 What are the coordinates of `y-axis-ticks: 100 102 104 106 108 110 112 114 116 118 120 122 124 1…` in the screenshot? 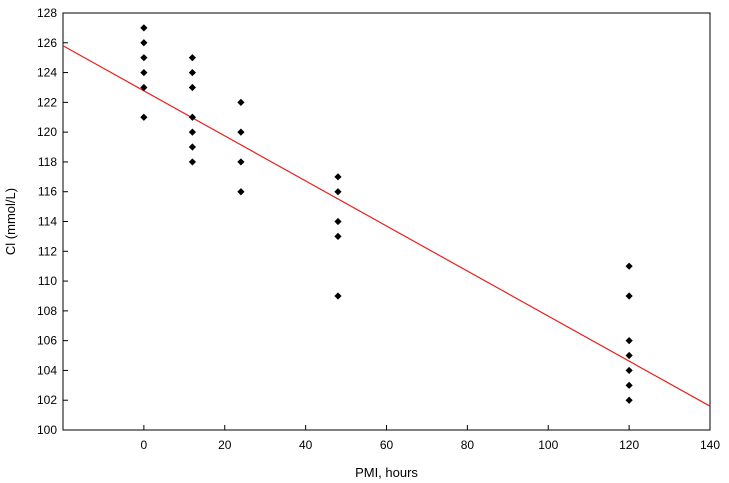 It's located at (52, 221).